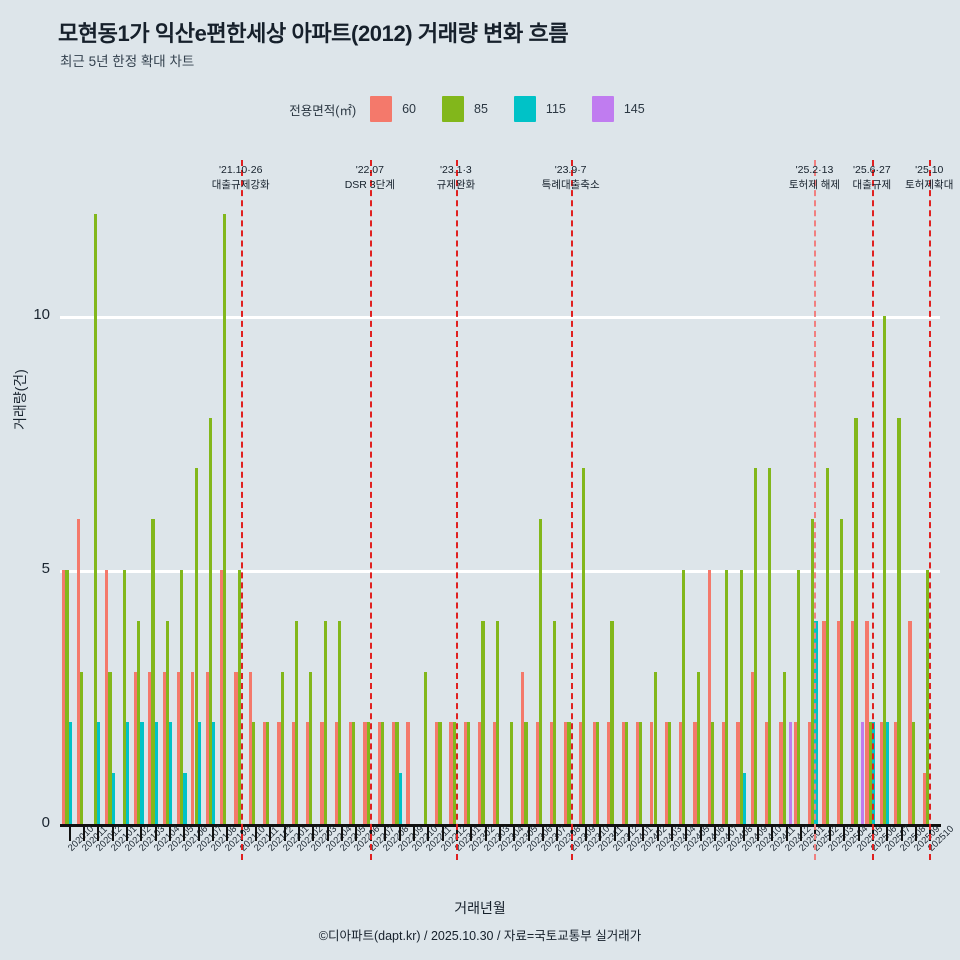  I want to click on legend-item-85: 85, so click(476, 109).